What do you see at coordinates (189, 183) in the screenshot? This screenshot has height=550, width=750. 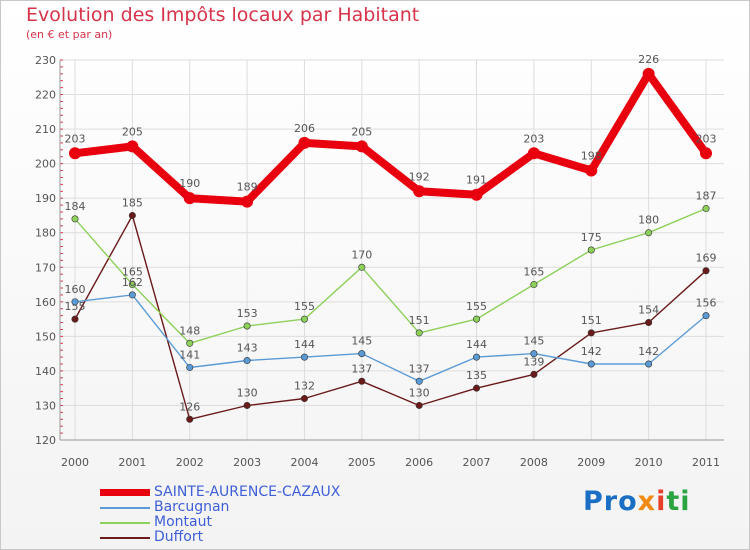 I see `data-label-sainte-aurence-cazaux-2002: 190` at bounding box center [189, 183].